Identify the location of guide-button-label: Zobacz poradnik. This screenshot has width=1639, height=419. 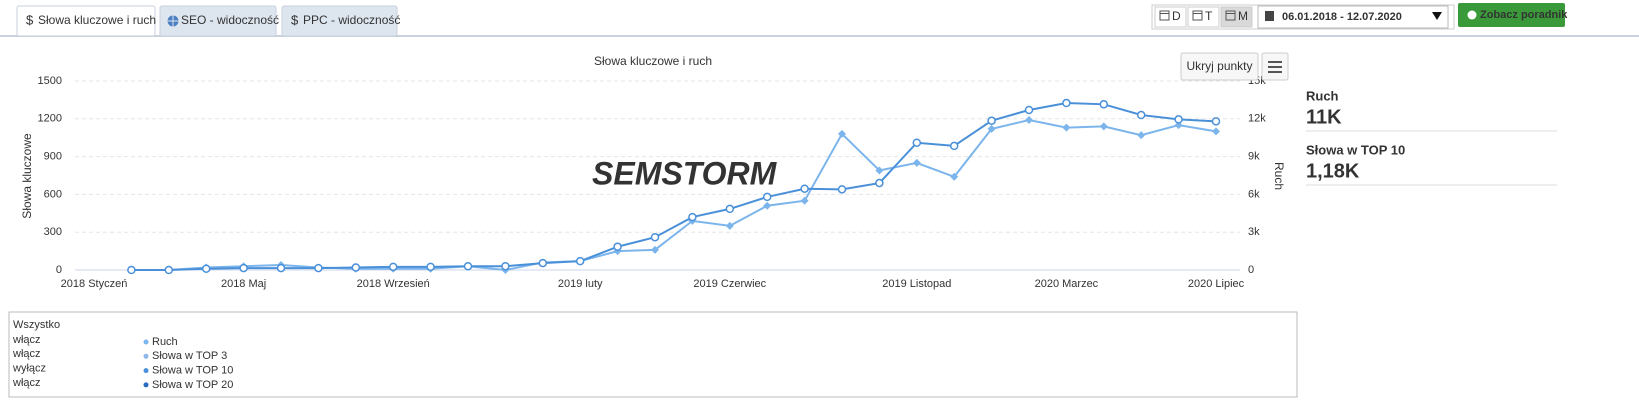
(1524, 15).